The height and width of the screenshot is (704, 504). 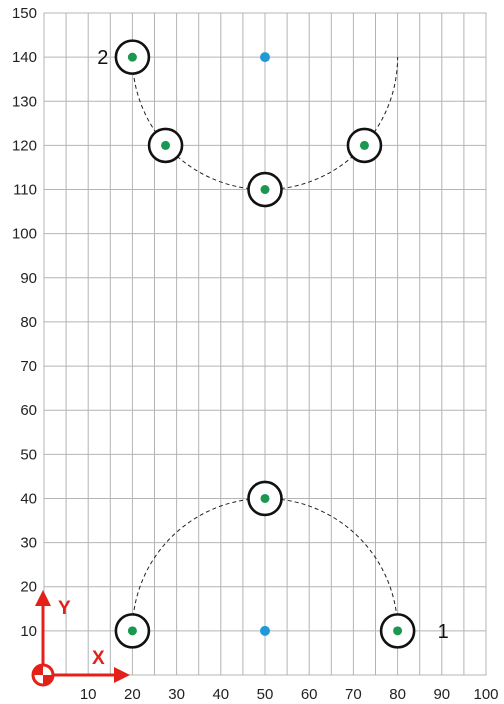 I want to click on point-label: 1, so click(x=443, y=632).